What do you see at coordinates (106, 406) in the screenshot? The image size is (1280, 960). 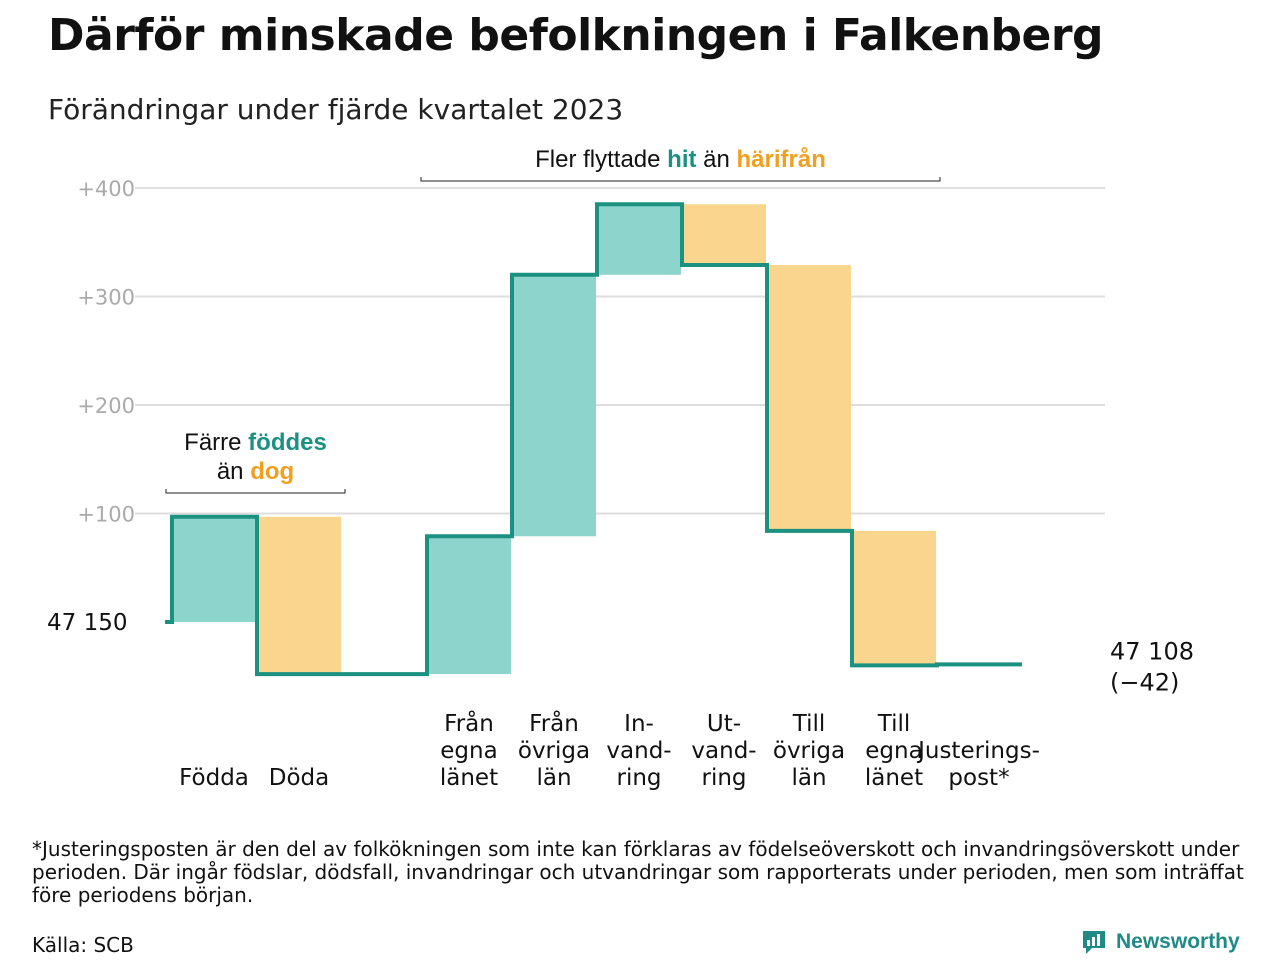 I see `y-tick-label: +200` at bounding box center [106, 406].